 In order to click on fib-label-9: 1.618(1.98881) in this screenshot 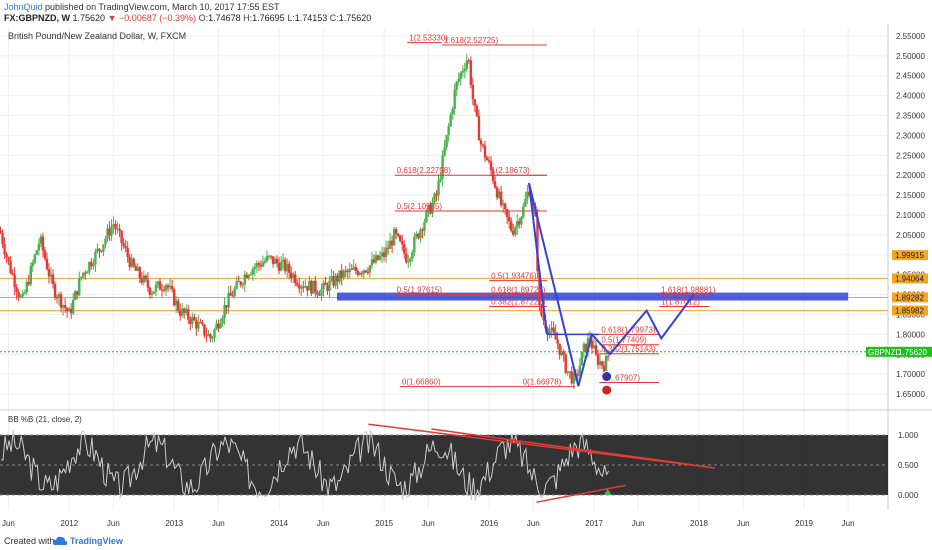, I will do `click(688, 290)`.